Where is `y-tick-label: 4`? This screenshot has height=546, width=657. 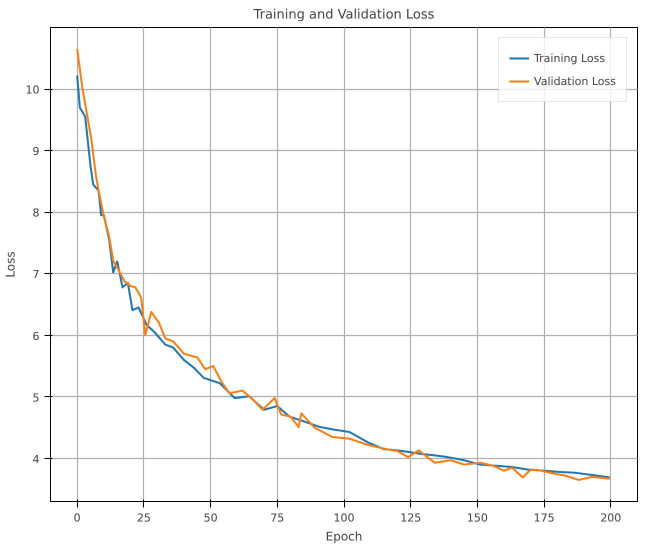 y-tick-label: 4 is located at coordinates (36, 459).